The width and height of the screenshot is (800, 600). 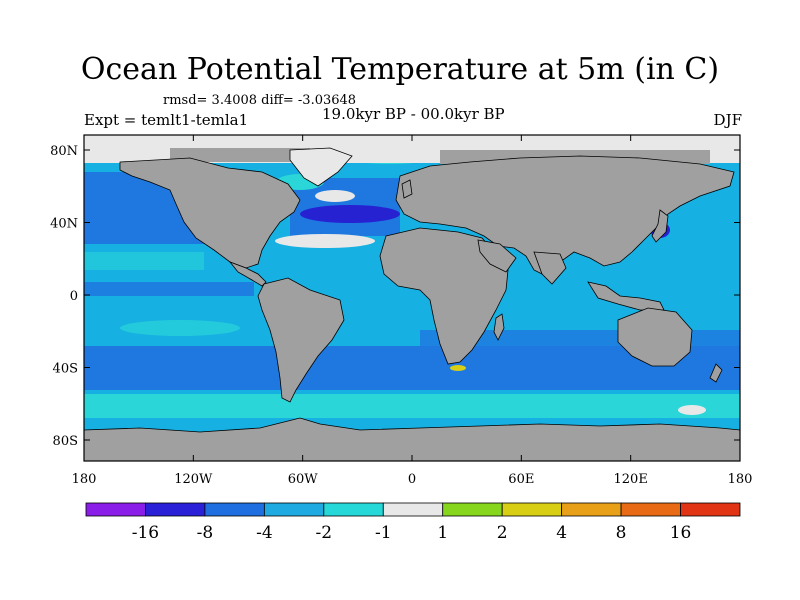 I want to click on y-tick-label: 40N, so click(x=64, y=224).